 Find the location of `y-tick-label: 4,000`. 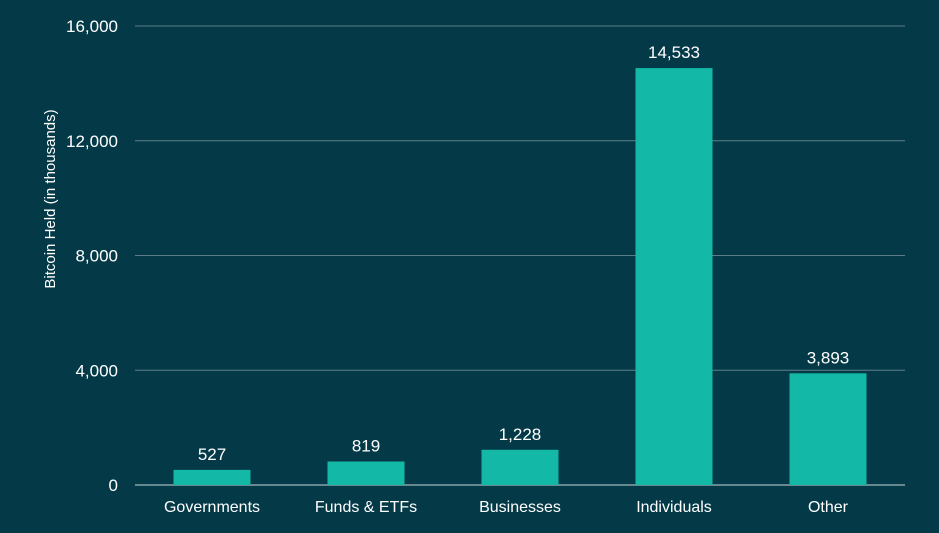

y-tick-label: 4,000 is located at coordinates (96, 370).